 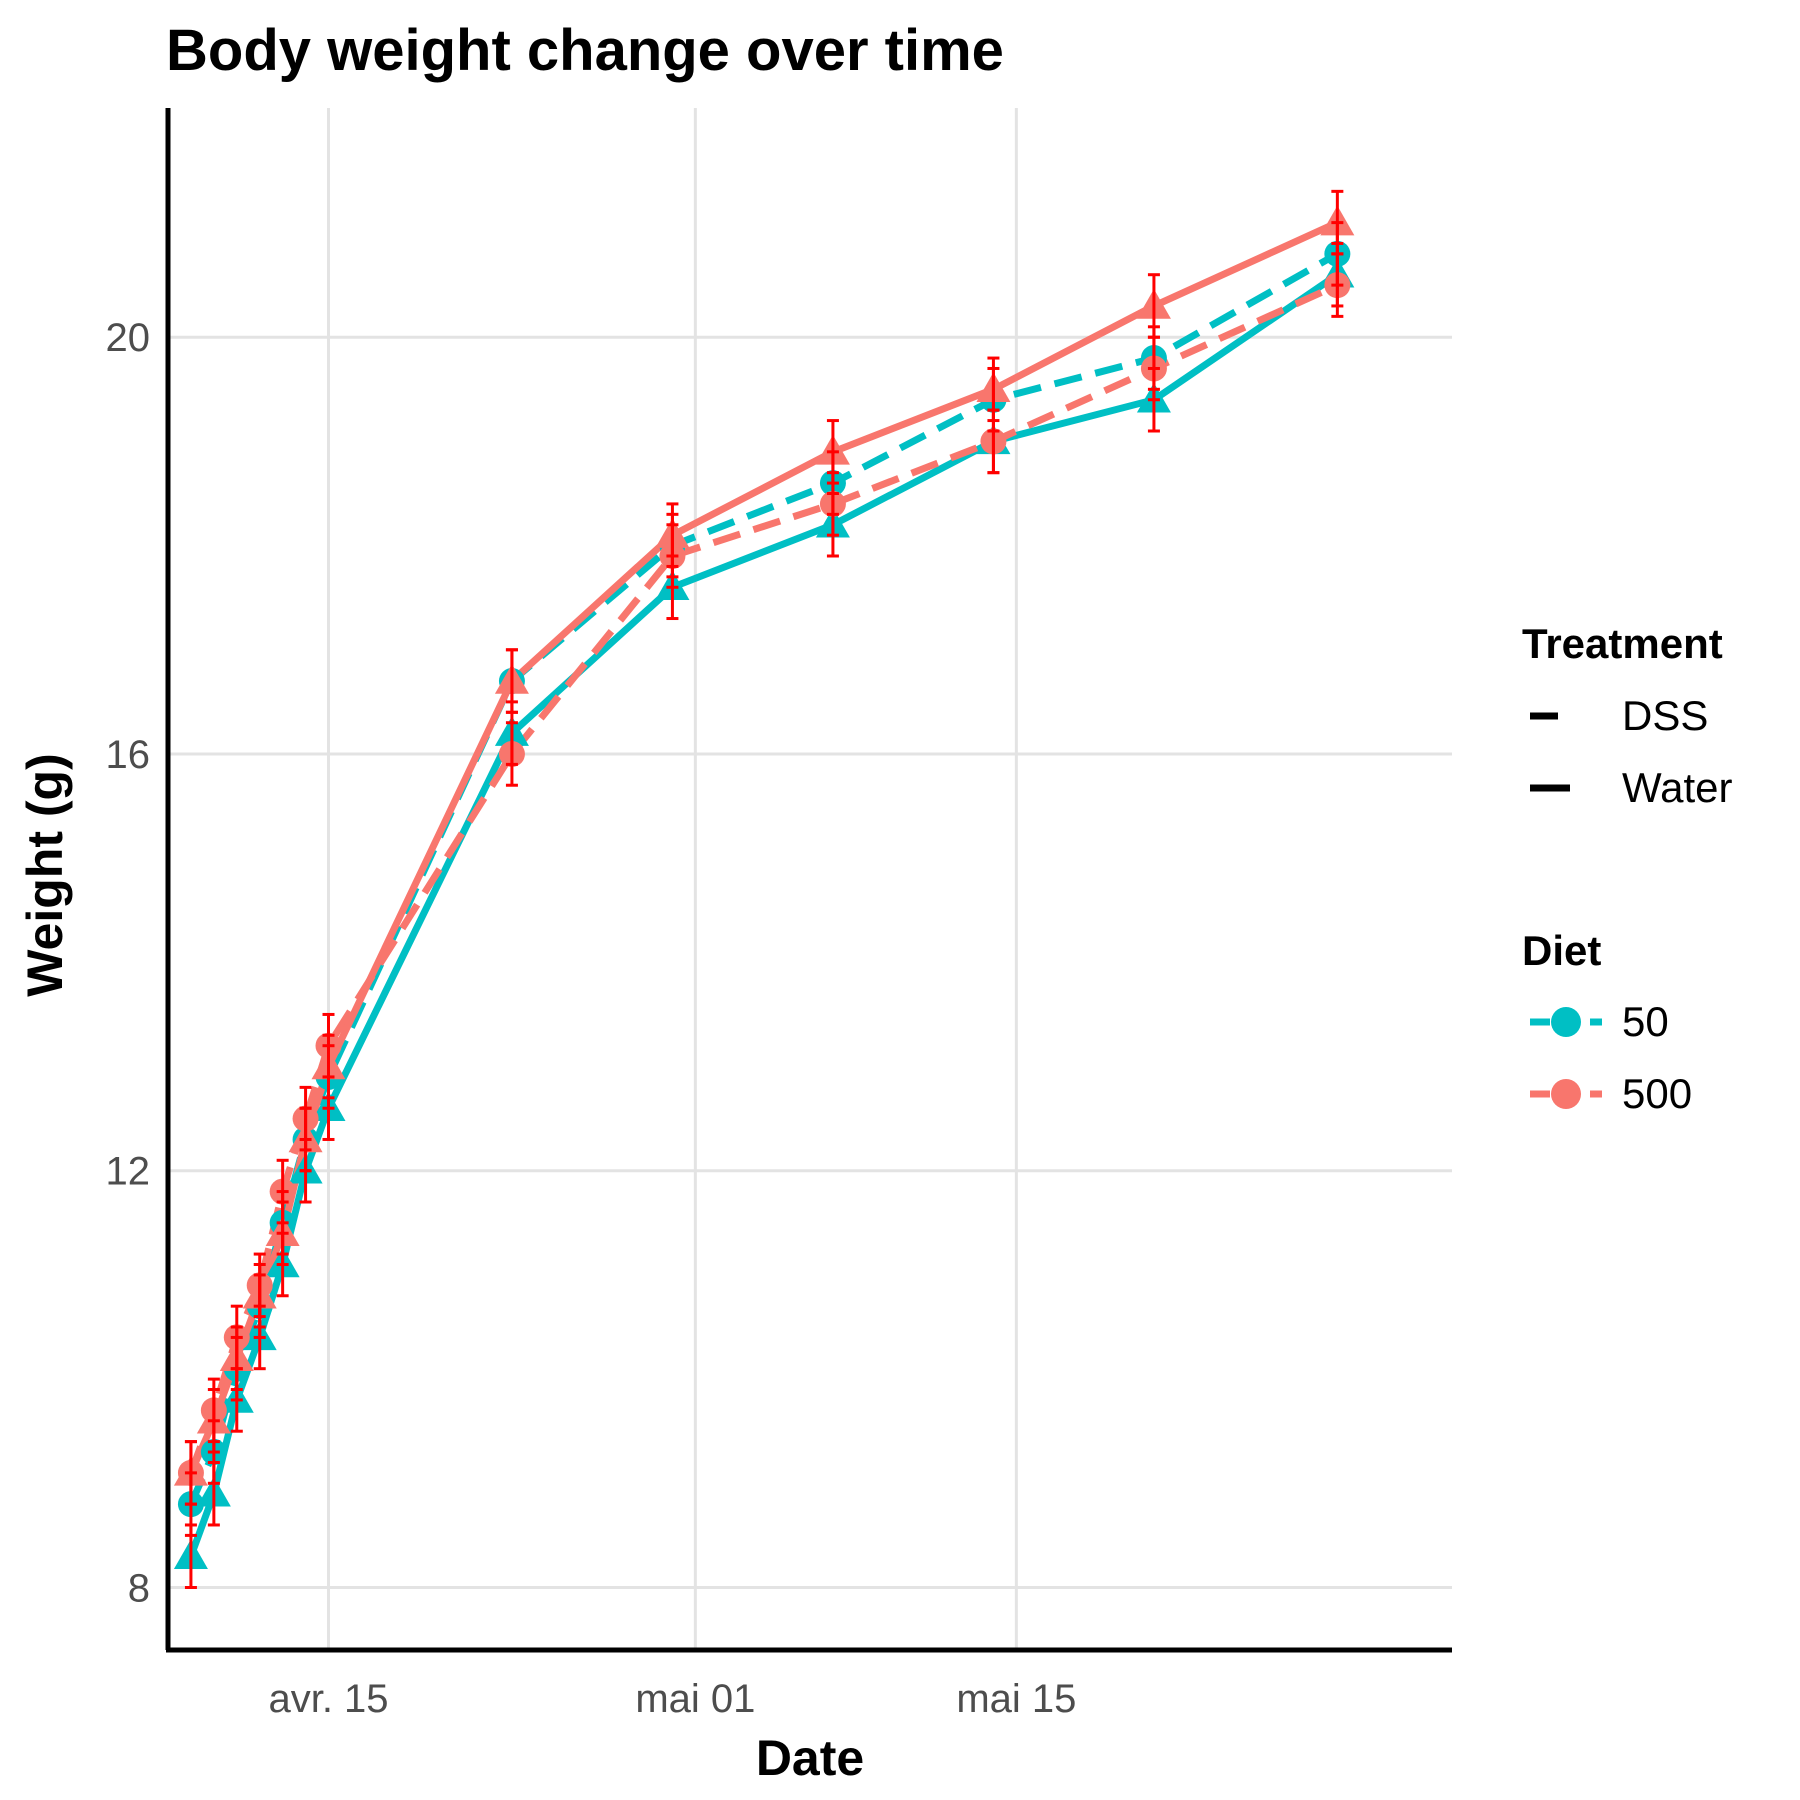 What do you see at coordinates (1657, 1093) in the screenshot?
I see `legend-label-diet-500: 500` at bounding box center [1657, 1093].